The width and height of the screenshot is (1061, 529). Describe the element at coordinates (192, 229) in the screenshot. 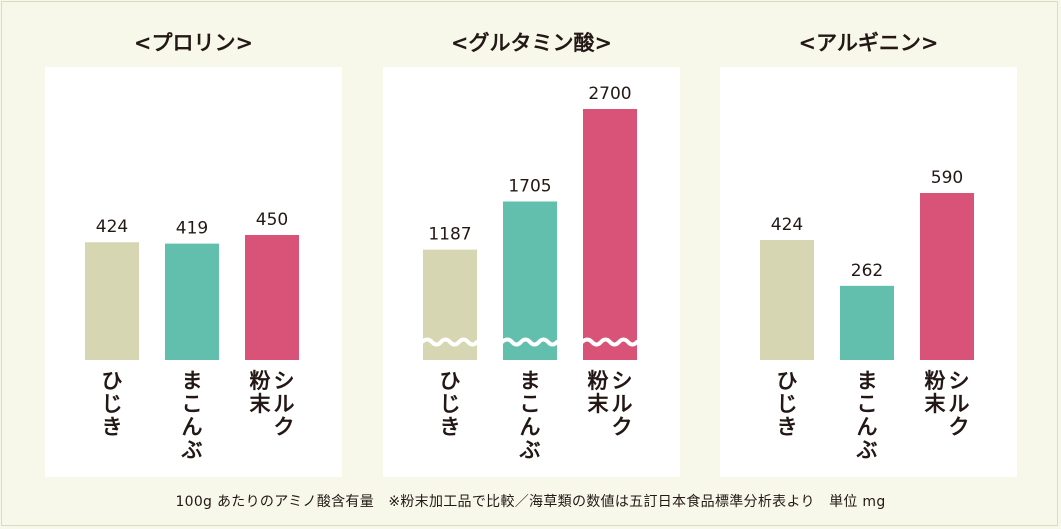

I see `data-label: 419` at that location.